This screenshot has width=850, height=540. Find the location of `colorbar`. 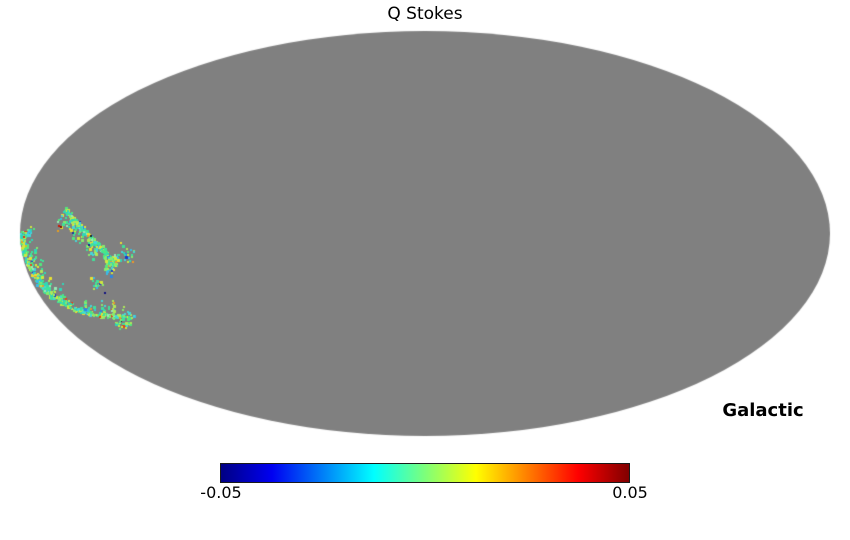

colorbar is located at coordinates (425, 473).